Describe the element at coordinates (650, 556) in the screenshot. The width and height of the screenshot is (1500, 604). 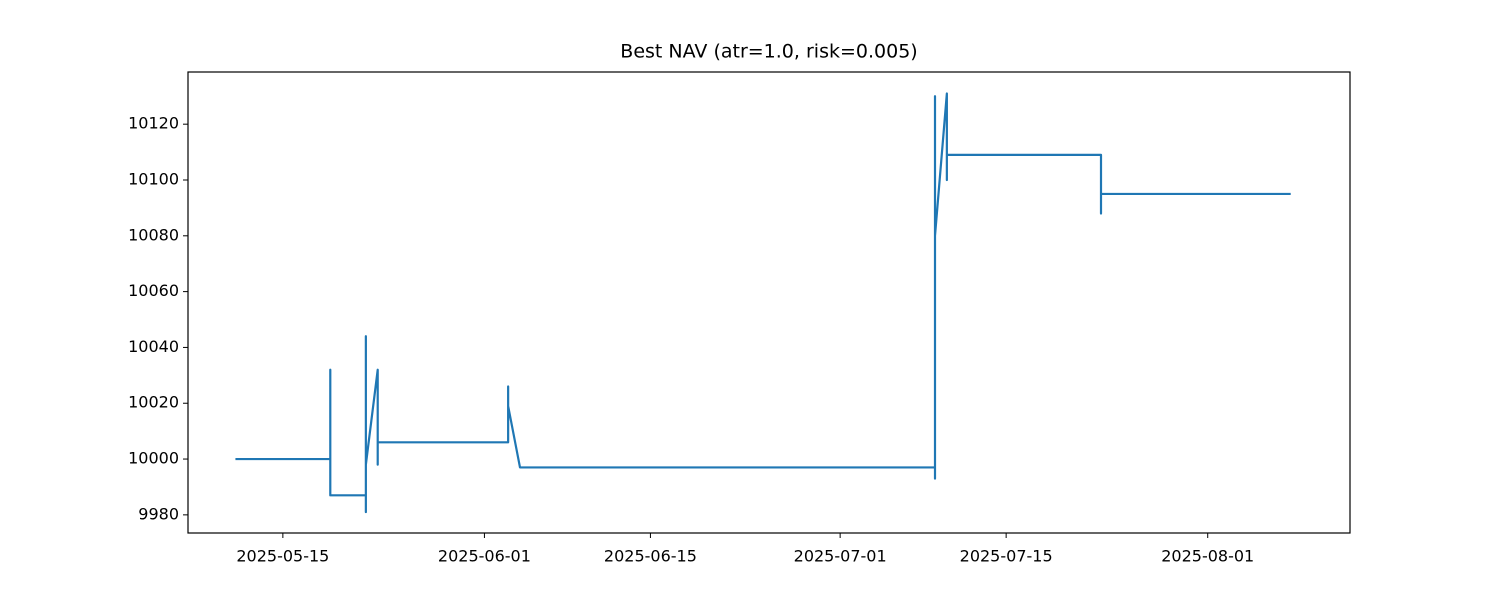
I see `x-tick-label: 2025-06-15` at that location.